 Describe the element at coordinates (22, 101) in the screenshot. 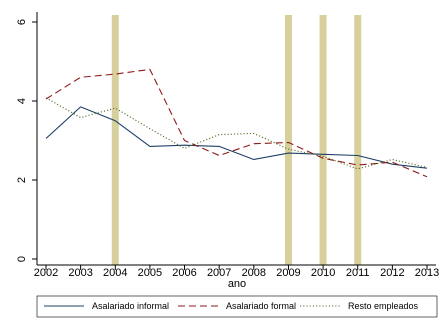

I see `y-tick-label: 4` at that location.